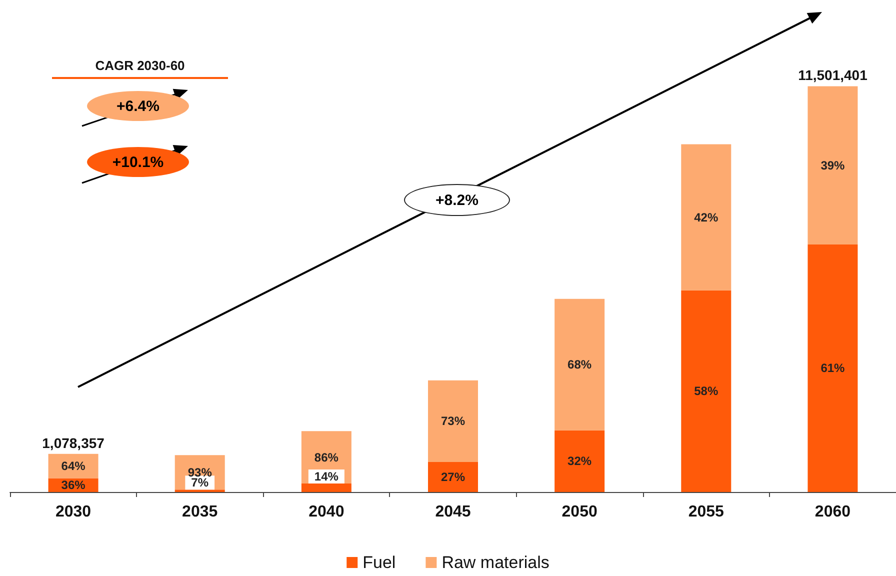 The height and width of the screenshot is (576, 896). I want to click on x-tick-label: 2050, so click(580, 512).